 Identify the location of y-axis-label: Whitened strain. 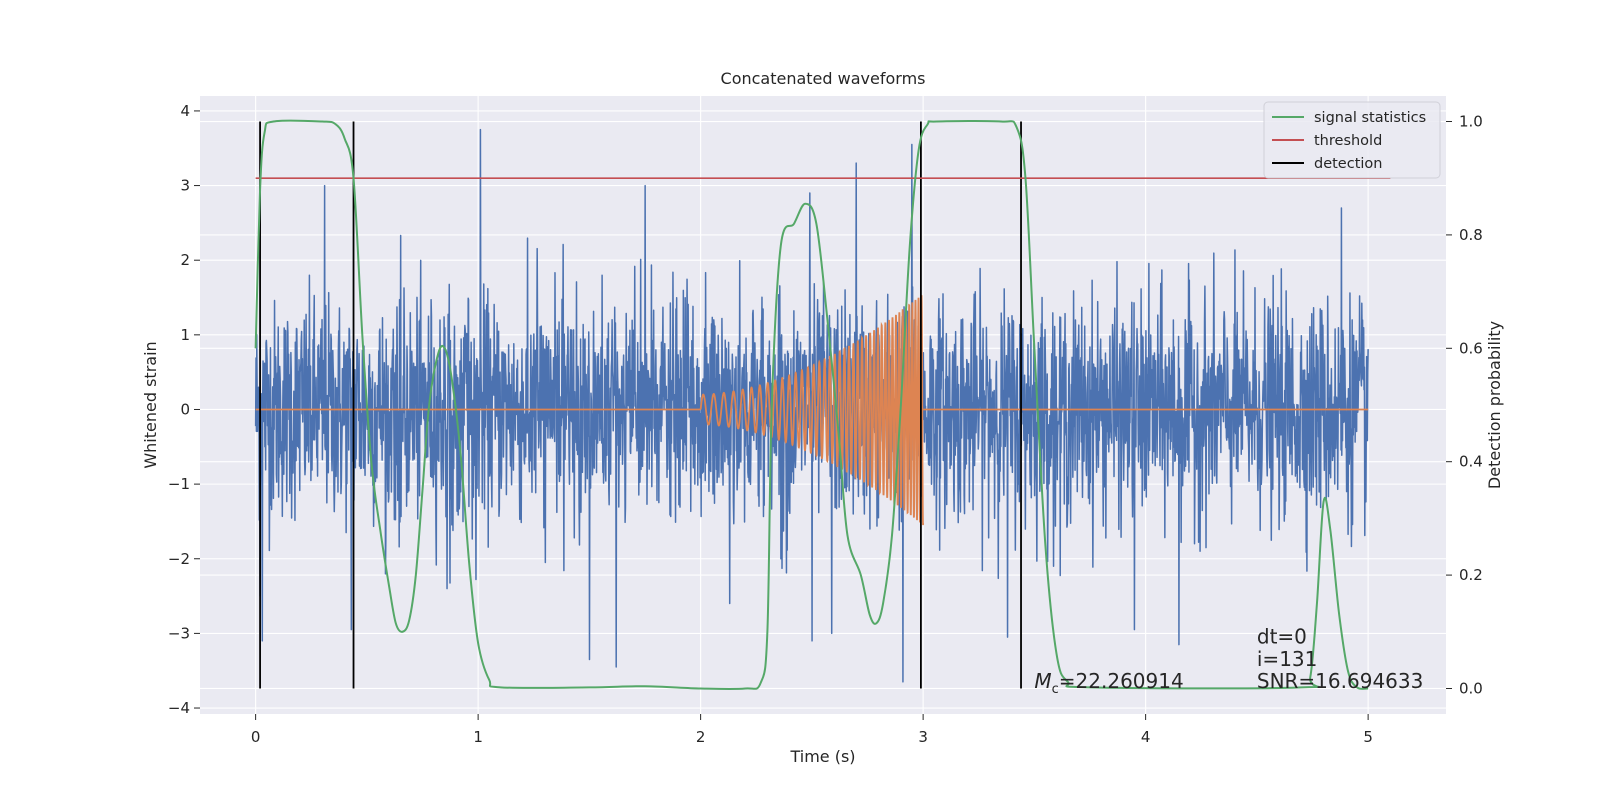
(150, 404).